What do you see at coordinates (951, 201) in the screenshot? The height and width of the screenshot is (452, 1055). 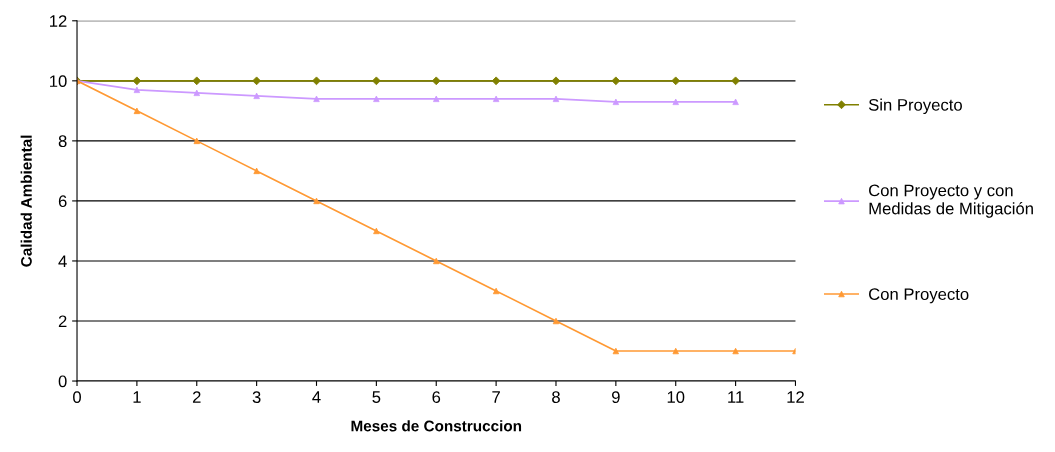 I see `legend-label: Con Proyecto y con Medidas de Mitigación` at bounding box center [951, 201].